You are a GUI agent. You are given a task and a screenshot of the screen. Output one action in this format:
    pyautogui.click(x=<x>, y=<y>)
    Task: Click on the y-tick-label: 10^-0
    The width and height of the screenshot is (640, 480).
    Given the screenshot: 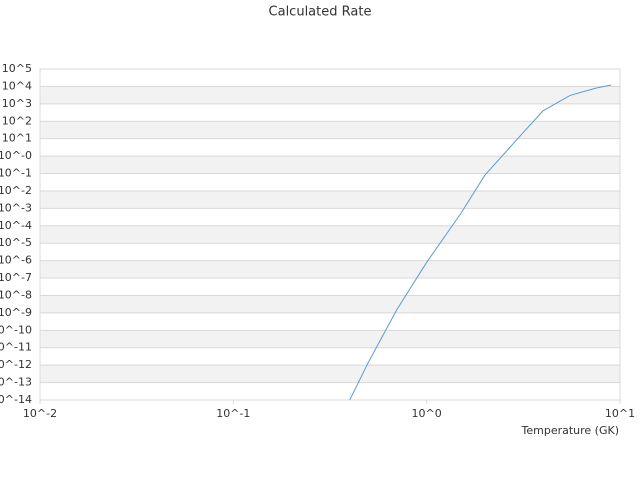 What is the action you would take?
    pyautogui.click(x=16, y=155)
    